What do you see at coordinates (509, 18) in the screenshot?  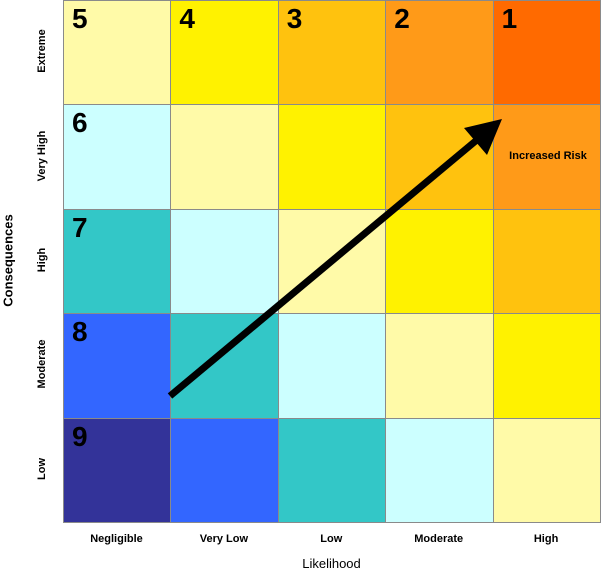 I see `risk-rank: 1` at bounding box center [509, 18].